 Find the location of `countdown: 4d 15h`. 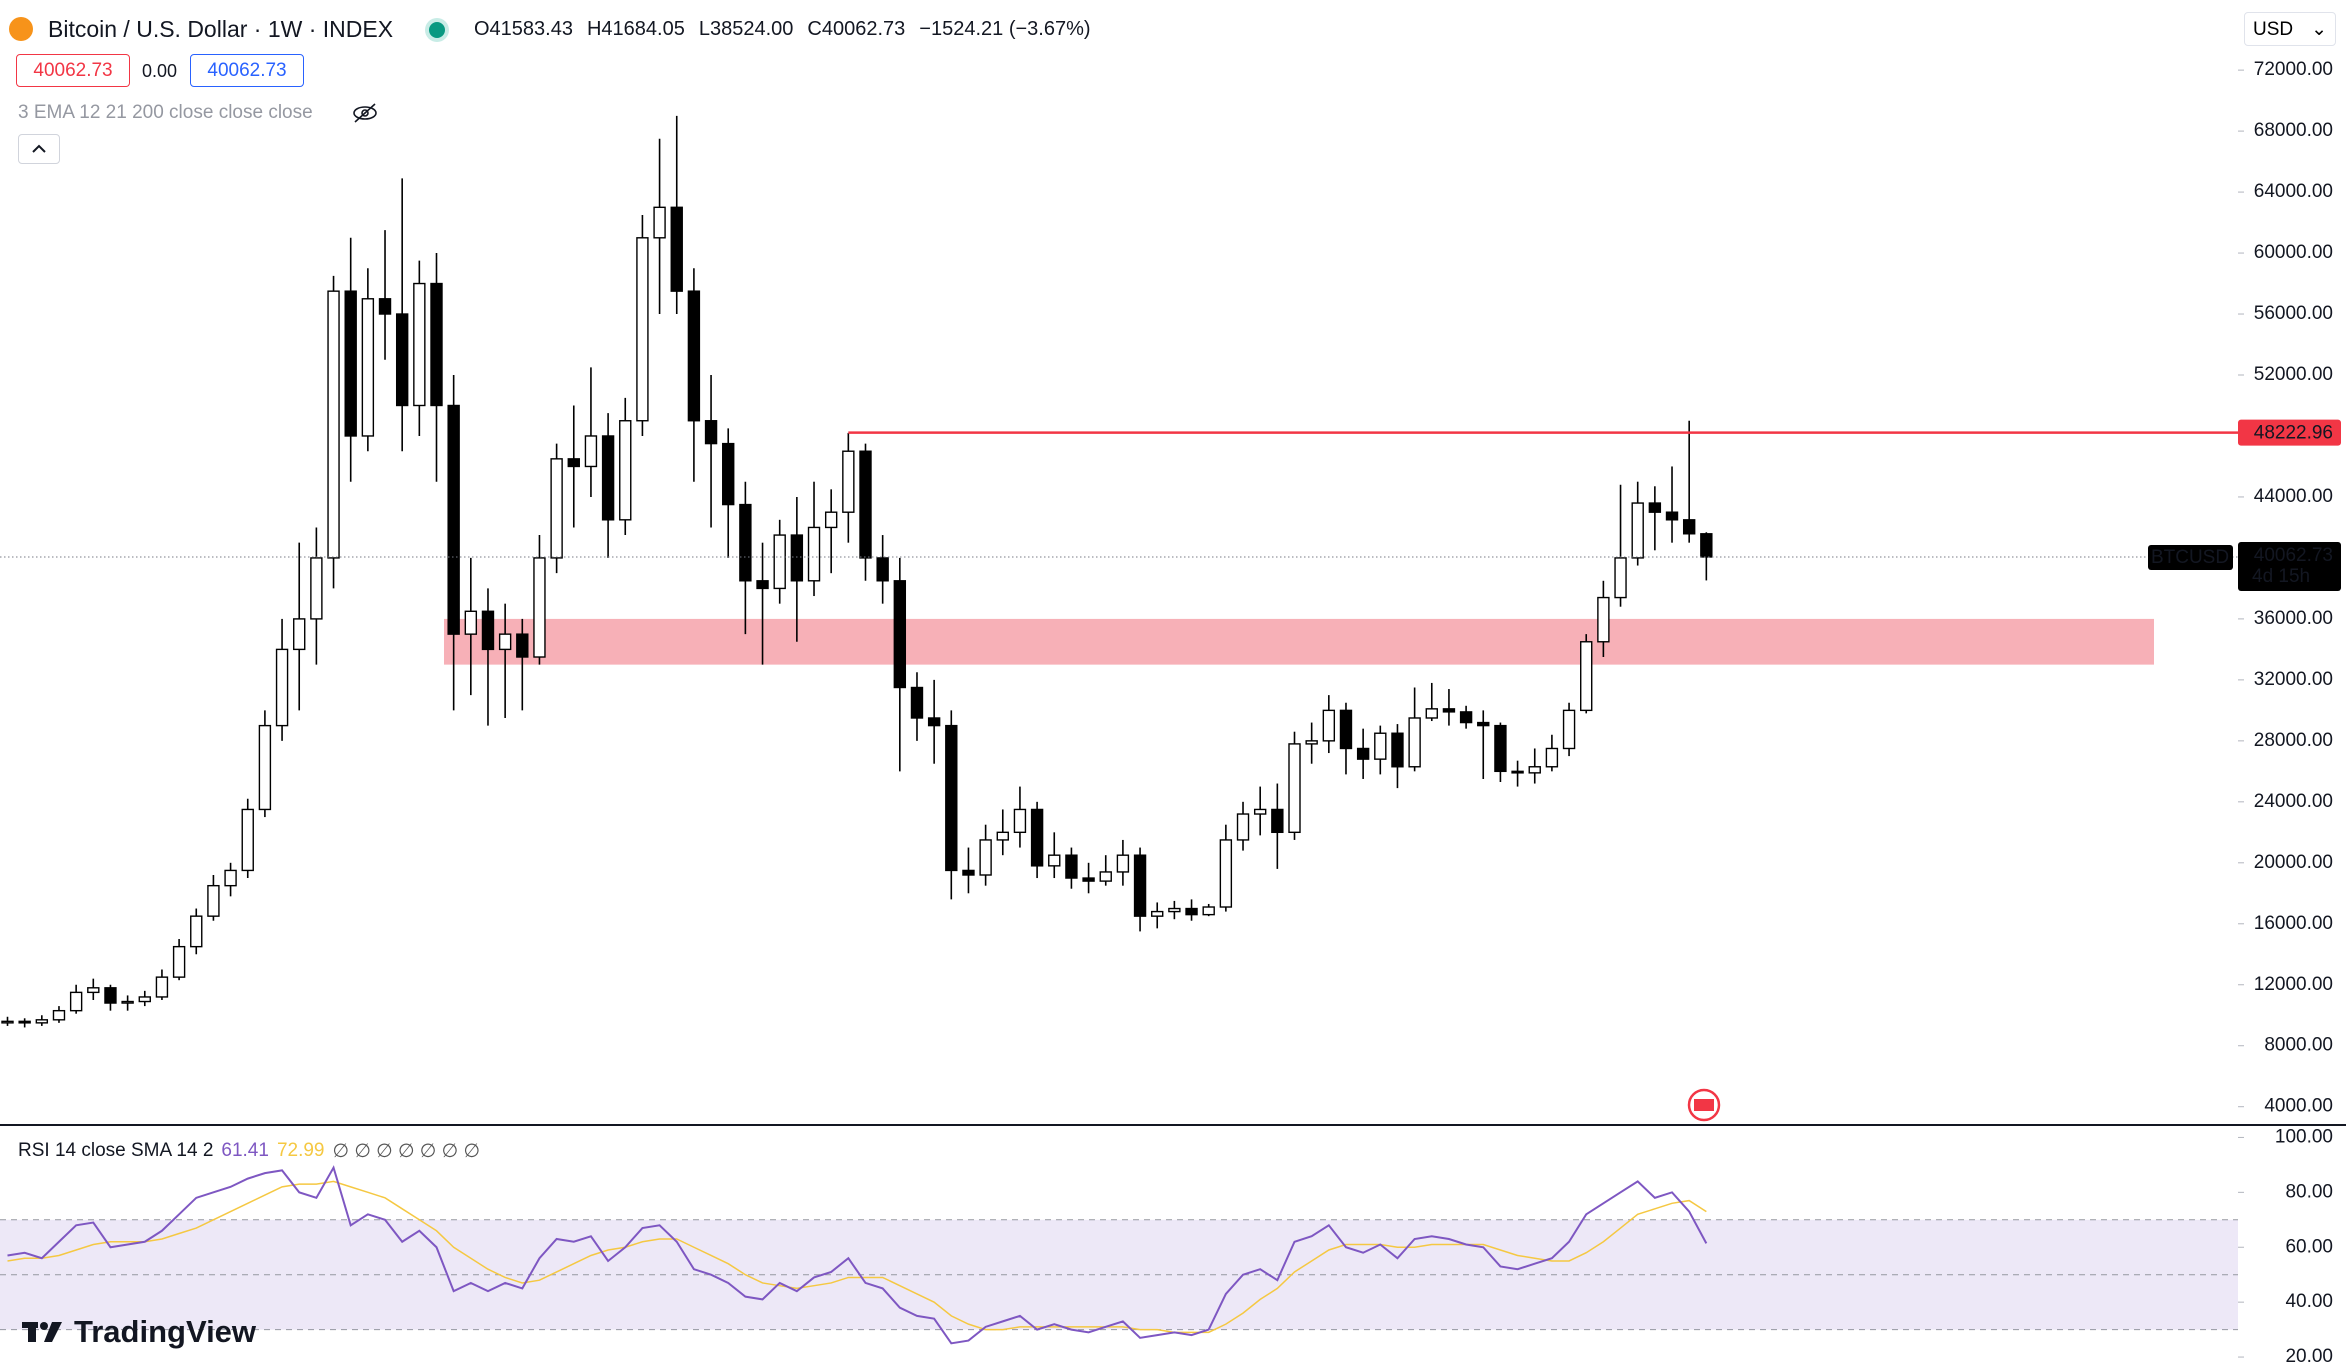

countdown: 4d 15h is located at coordinates (2281, 576).